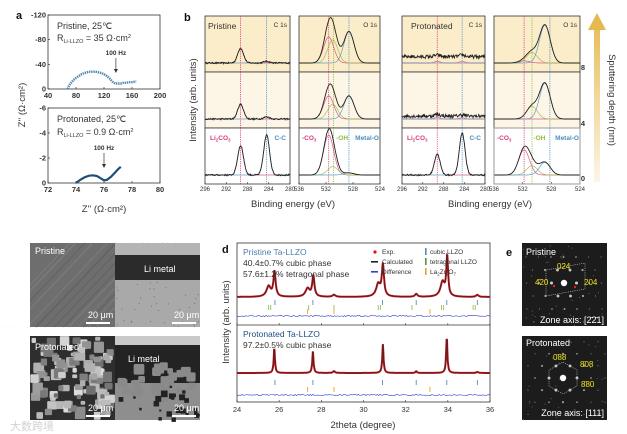 This screenshot has height=434, width=627. I want to click on protonated-xrd-calculated, so click(363, 356).